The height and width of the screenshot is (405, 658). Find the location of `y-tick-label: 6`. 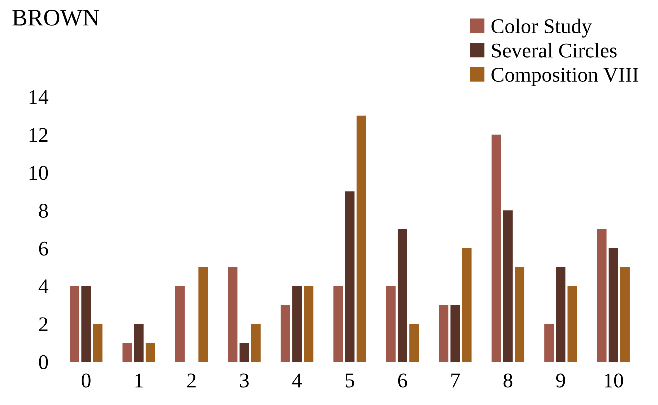

y-tick-label: 6 is located at coordinates (43, 249).